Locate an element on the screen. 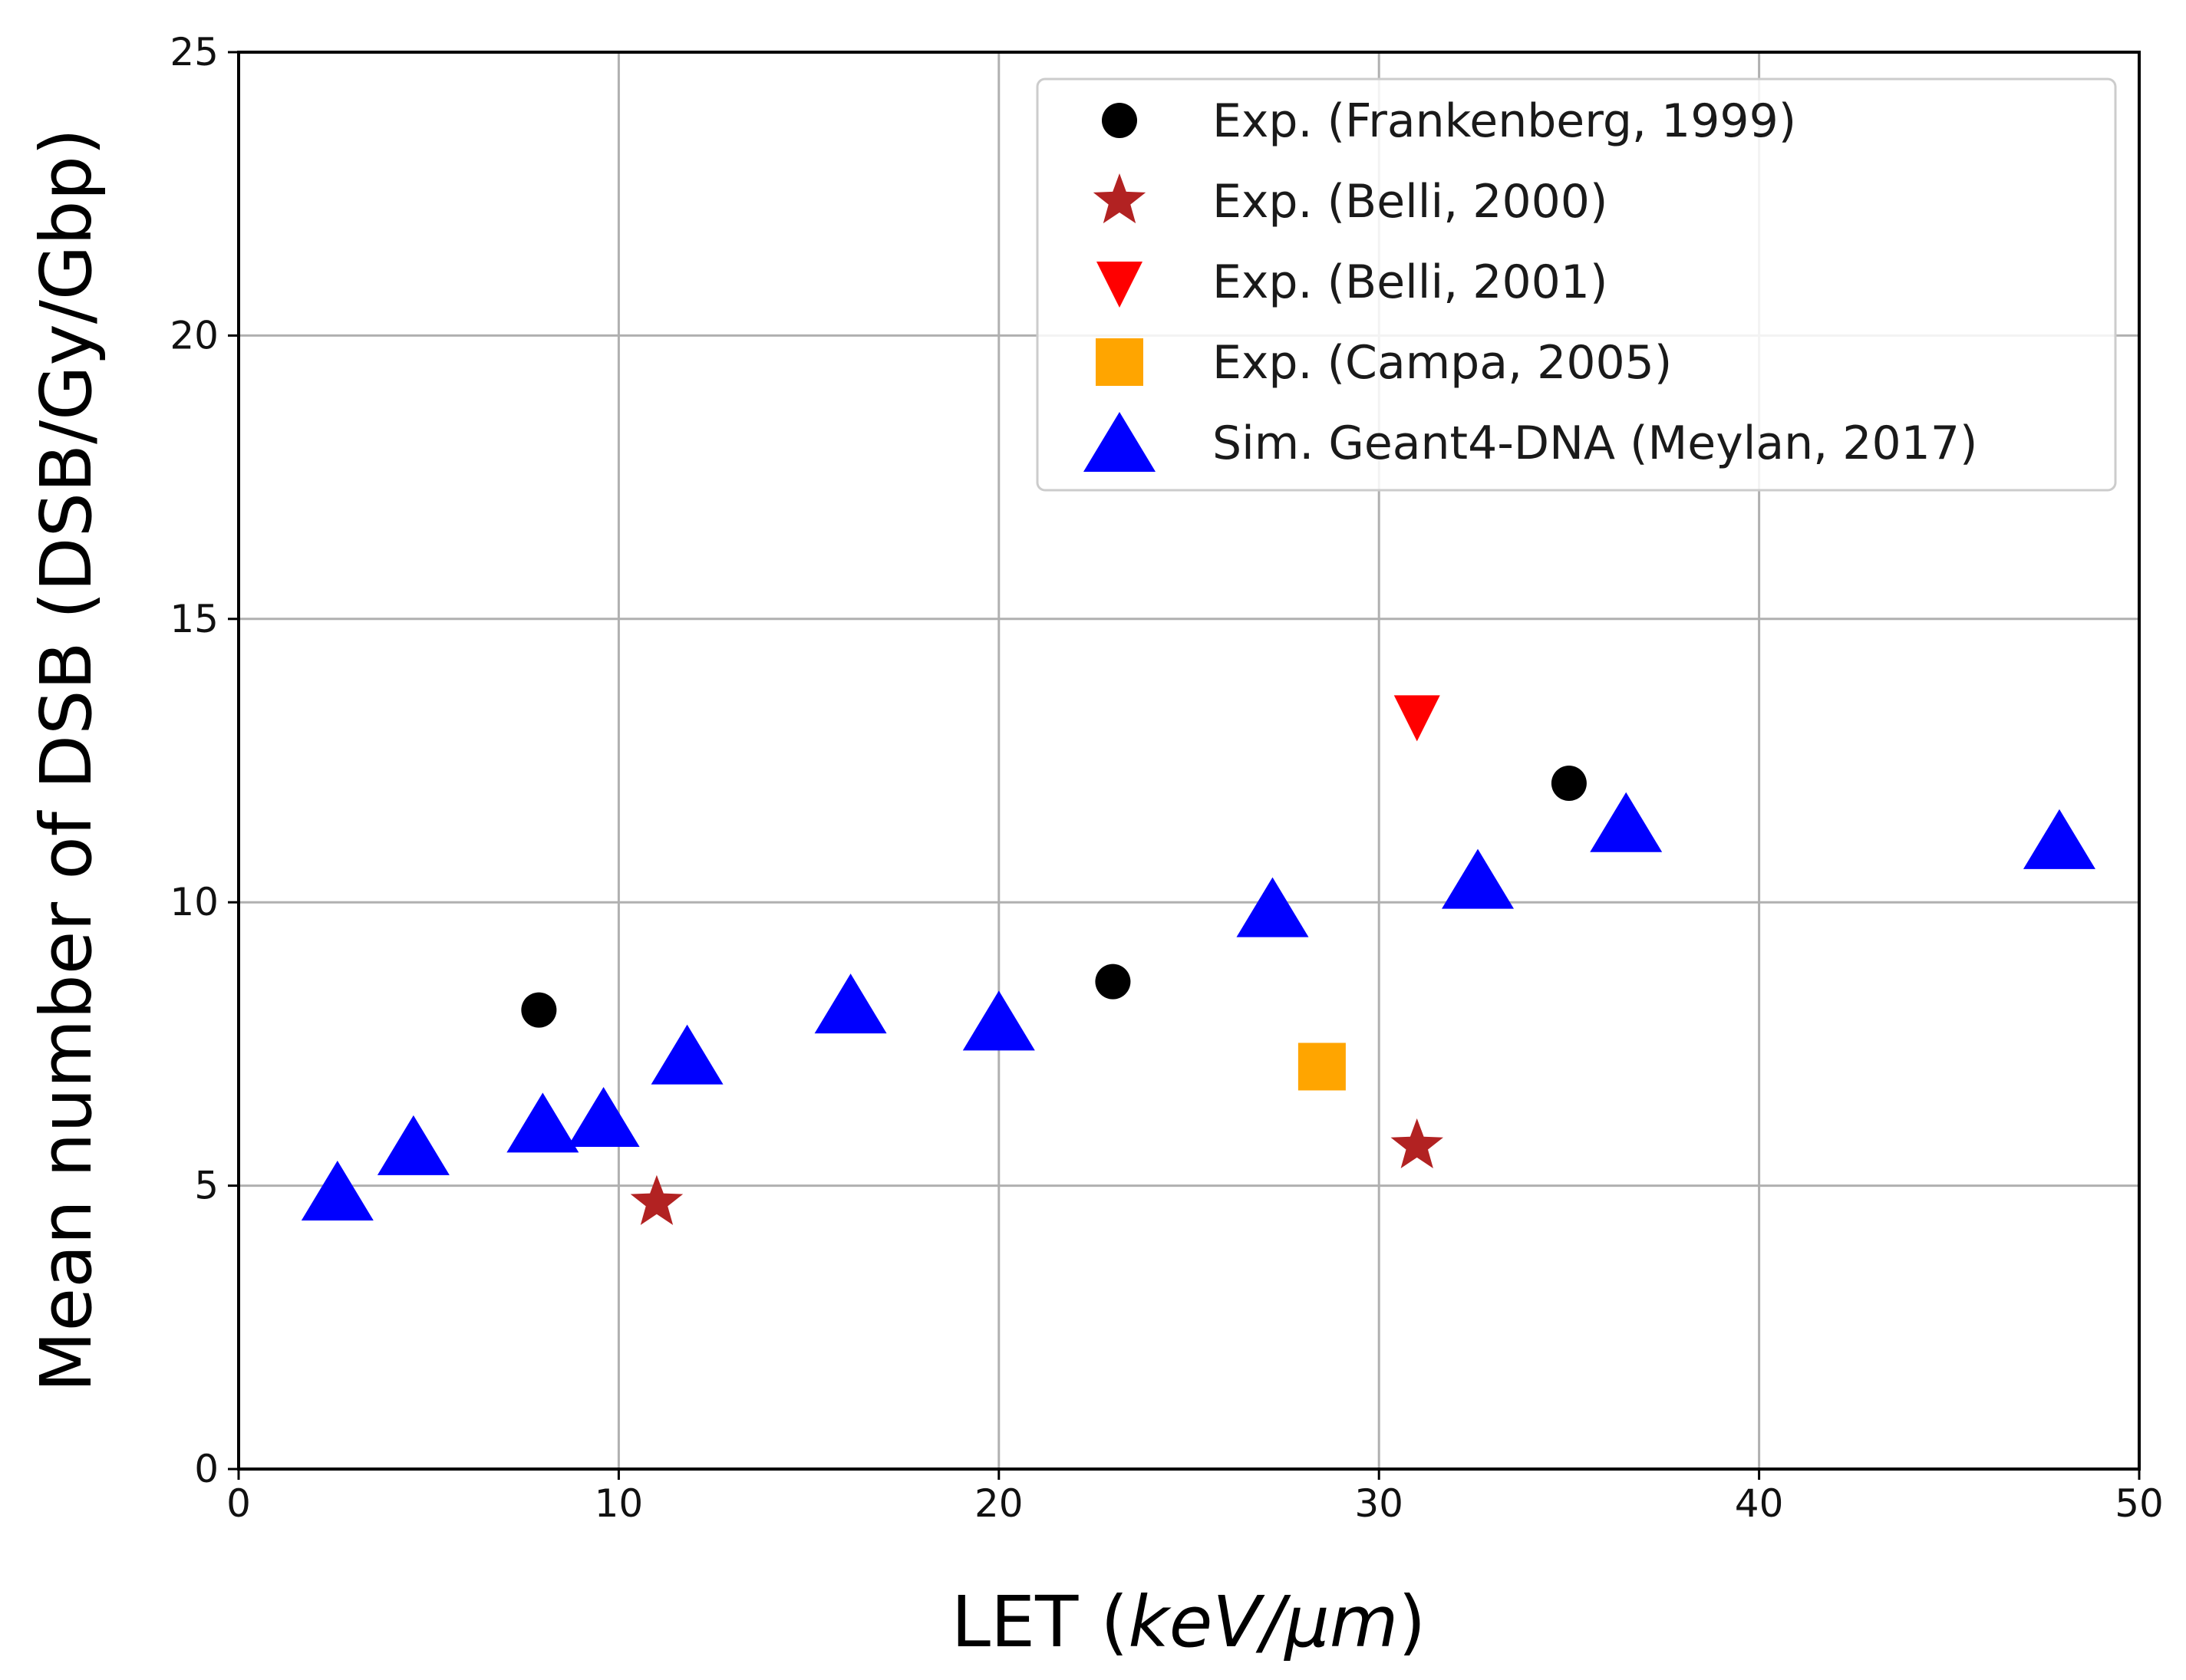 This screenshot has height=1680, width=2186. belli-2001-point is located at coordinates (1416, 718).